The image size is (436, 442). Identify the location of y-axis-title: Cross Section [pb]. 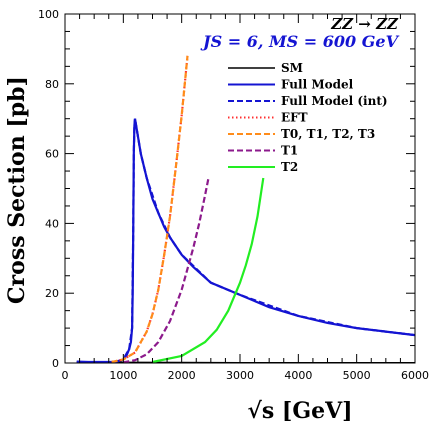
(17, 190).